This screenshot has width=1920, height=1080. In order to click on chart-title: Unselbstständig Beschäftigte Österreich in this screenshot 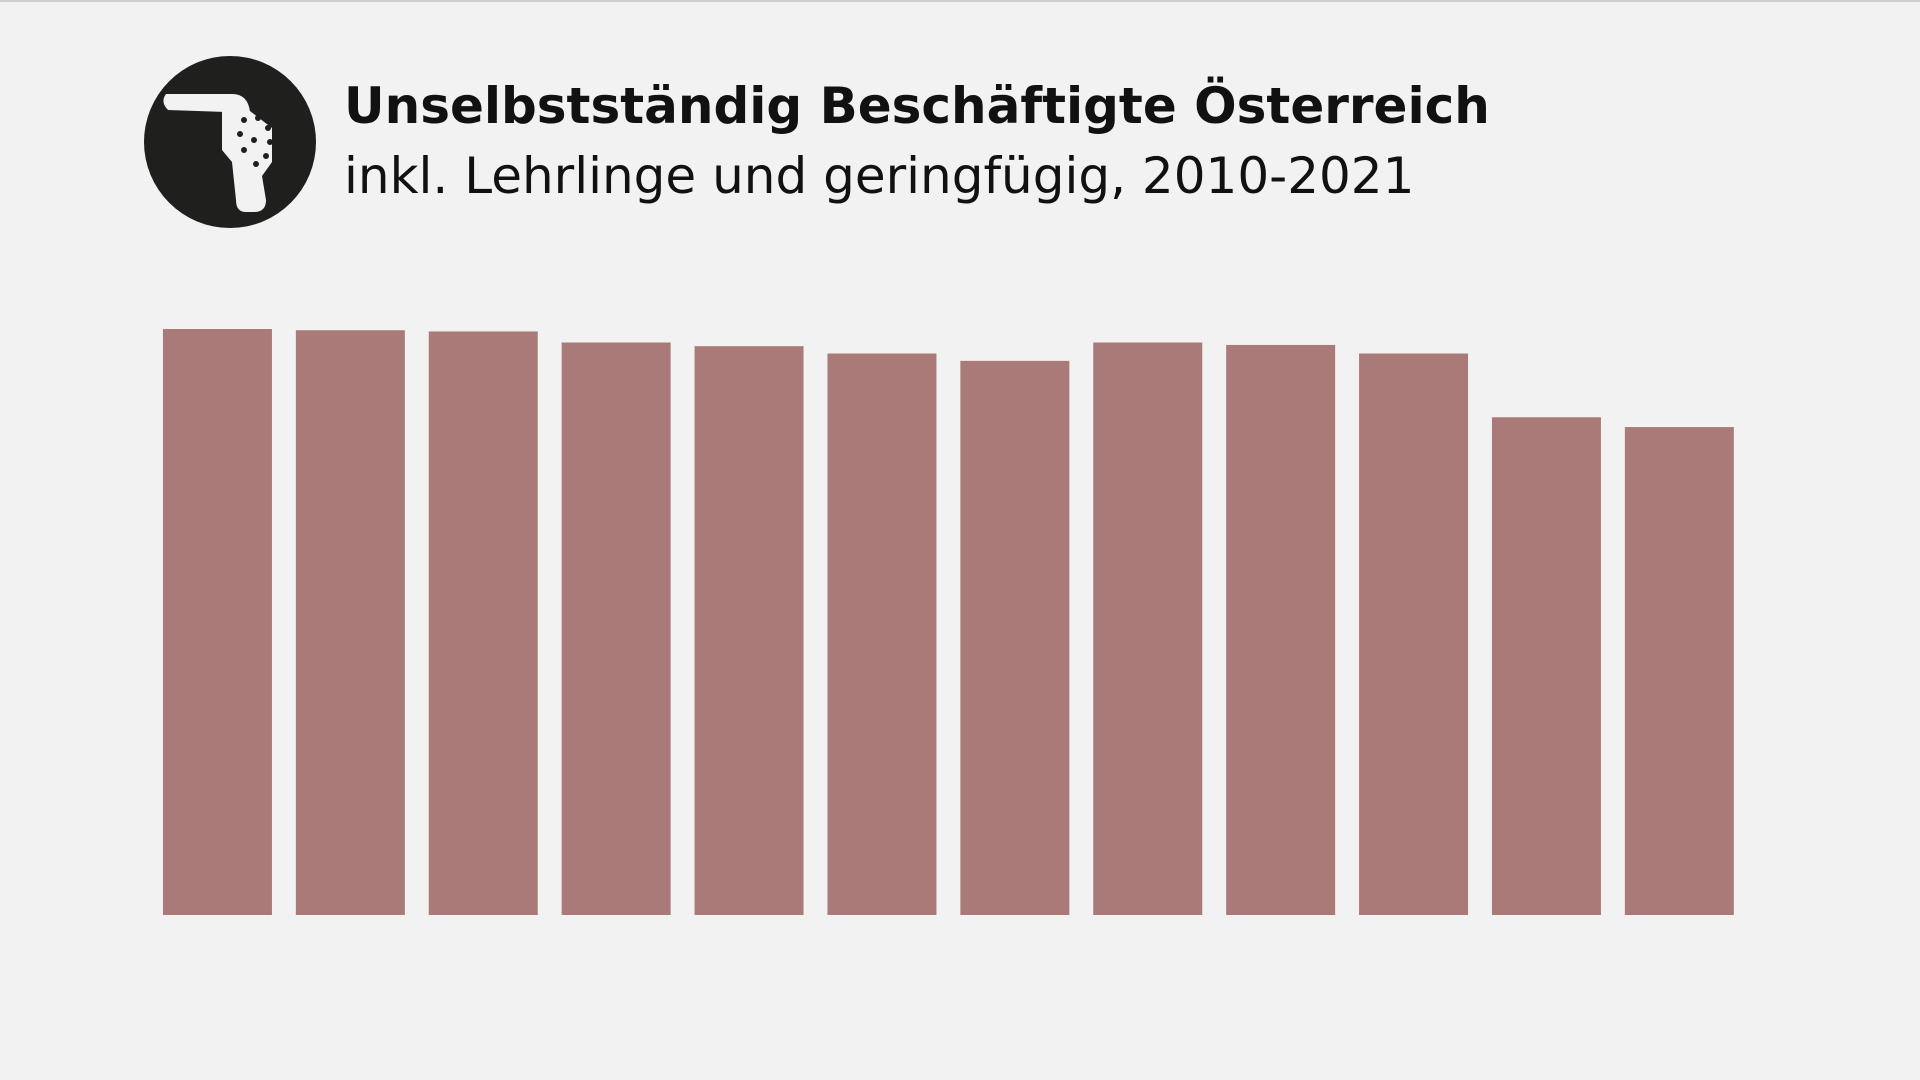, I will do `click(917, 105)`.